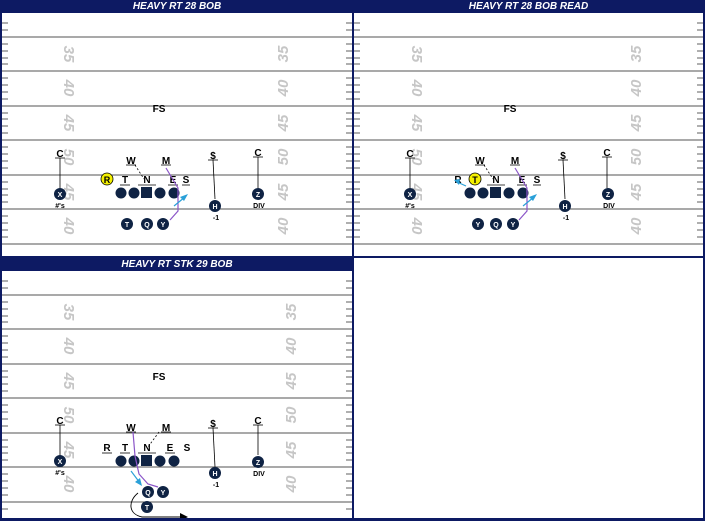 Image resolution: width=705 pixels, height=521 pixels. What do you see at coordinates (107, 448) in the screenshot?
I see `r-label: R` at bounding box center [107, 448].